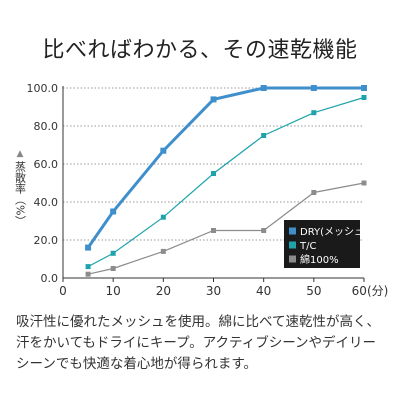 The width and height of the screenshot is (400, 400). What do you see at coordinates (43, 88) in the screenshot?
I see `y-tick-label: 100.0` at bounding box center [43, 88].